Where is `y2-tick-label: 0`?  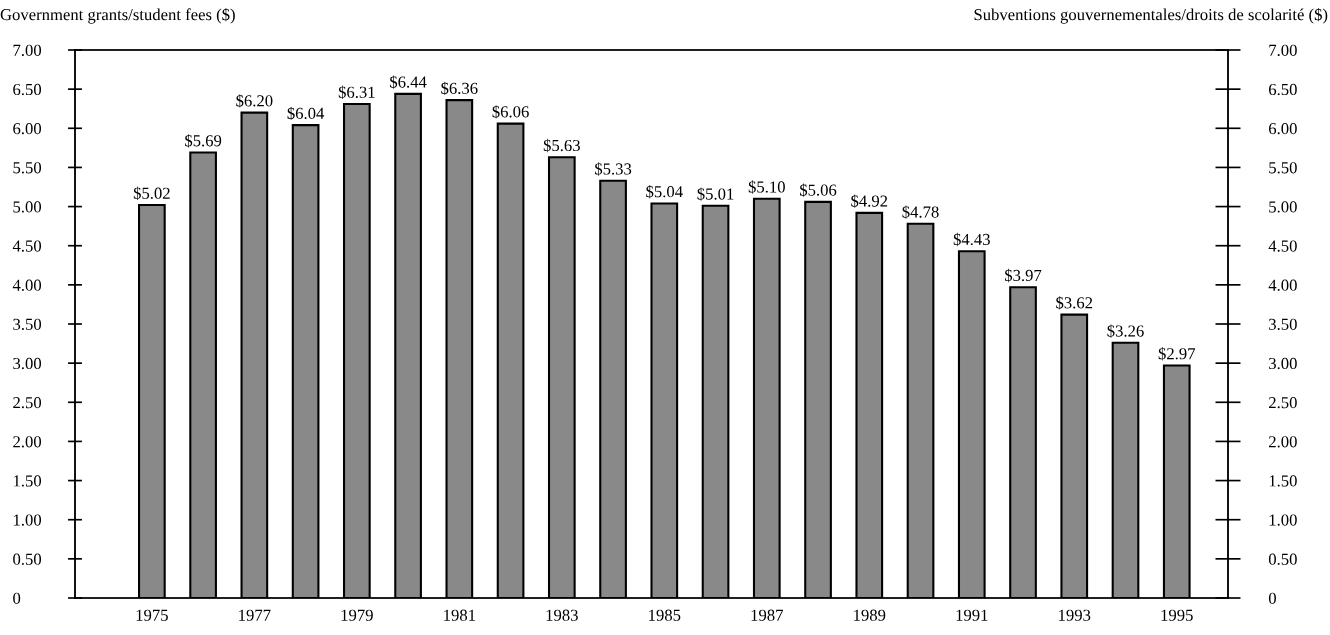
y2-tick-label: 0 is located at coordinates (1272, 598).